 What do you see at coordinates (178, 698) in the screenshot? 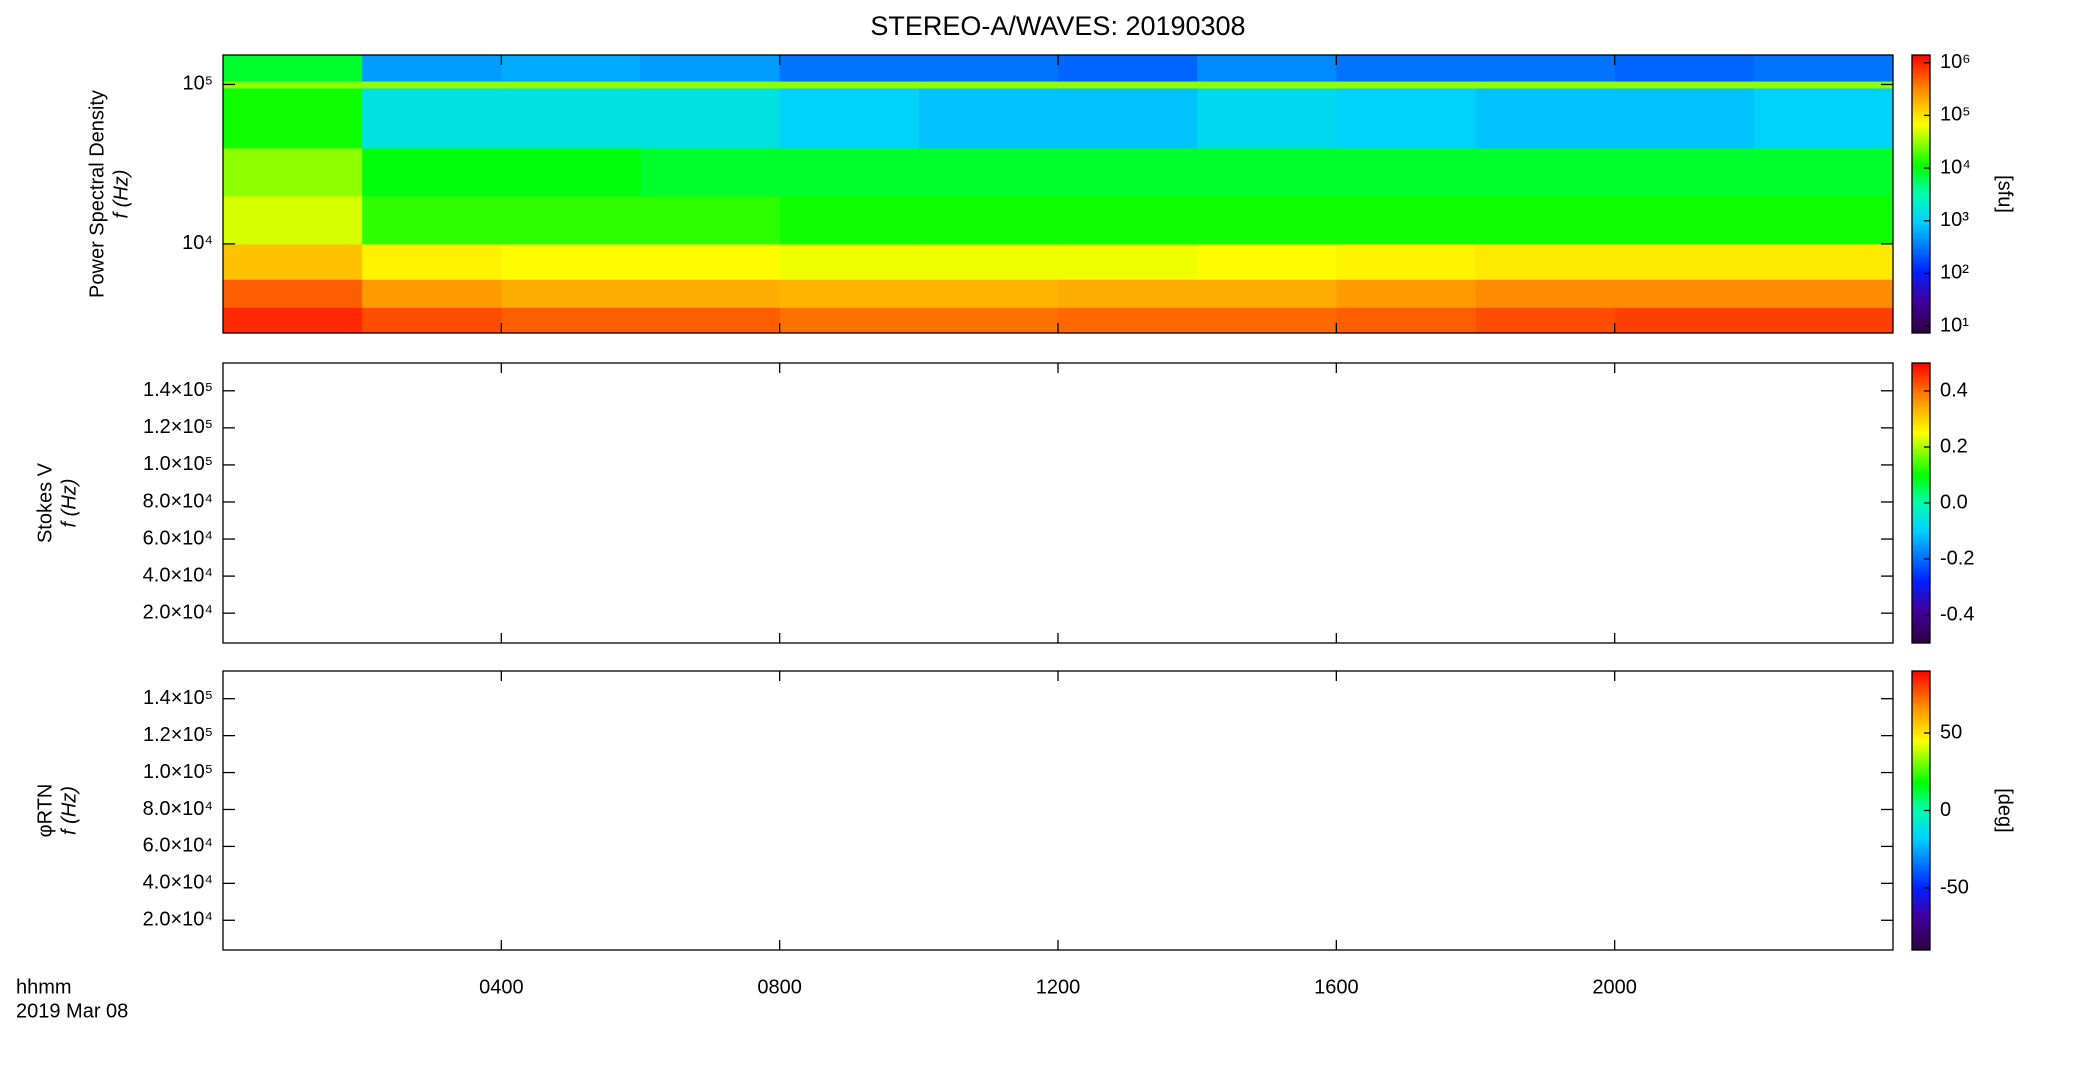
I see `y-tick-label: 1.4×10⁵` at bounding box center [178, 698].